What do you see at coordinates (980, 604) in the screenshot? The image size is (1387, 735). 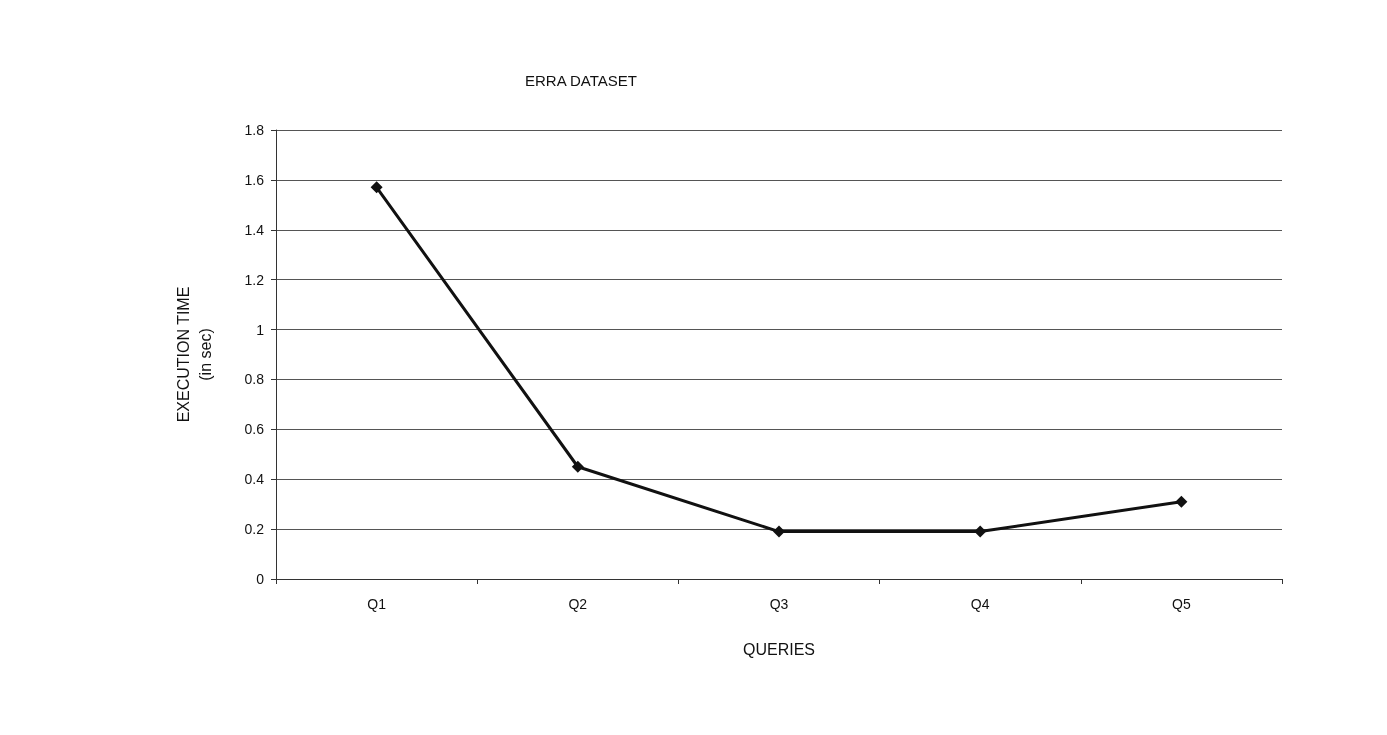 I see `x-tick-label: Q4` at bounding box center [980, 604].